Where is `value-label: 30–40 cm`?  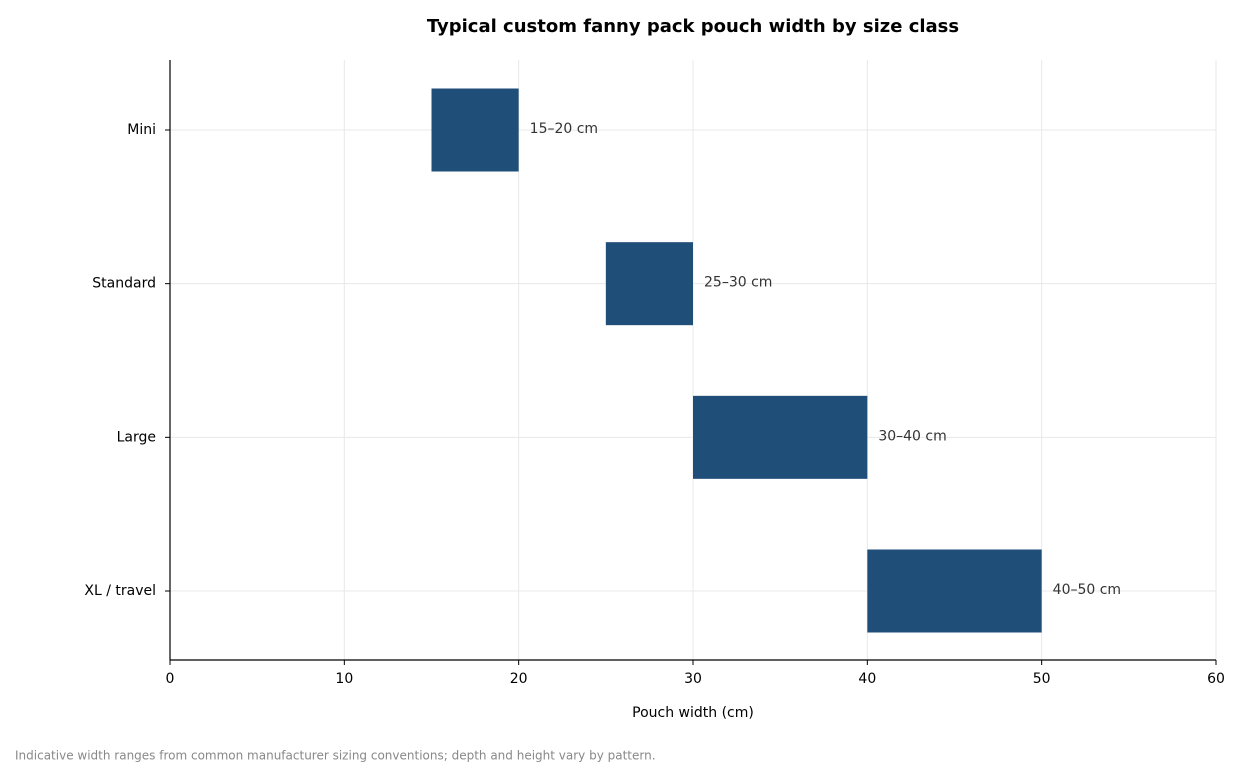
value-label: 30–40 cm is located at coordinates (912, 436).